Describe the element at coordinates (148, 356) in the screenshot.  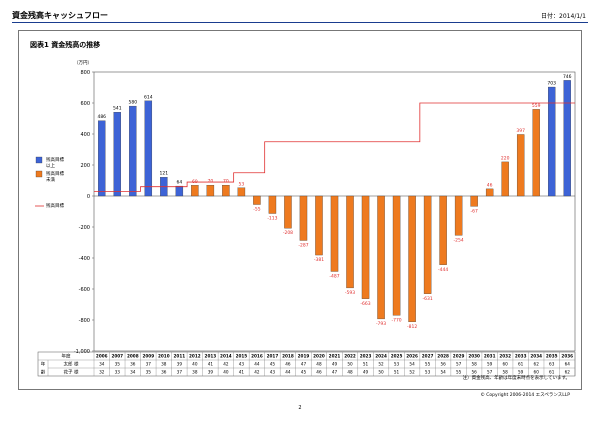
I see `year-label: 2009` at that location.